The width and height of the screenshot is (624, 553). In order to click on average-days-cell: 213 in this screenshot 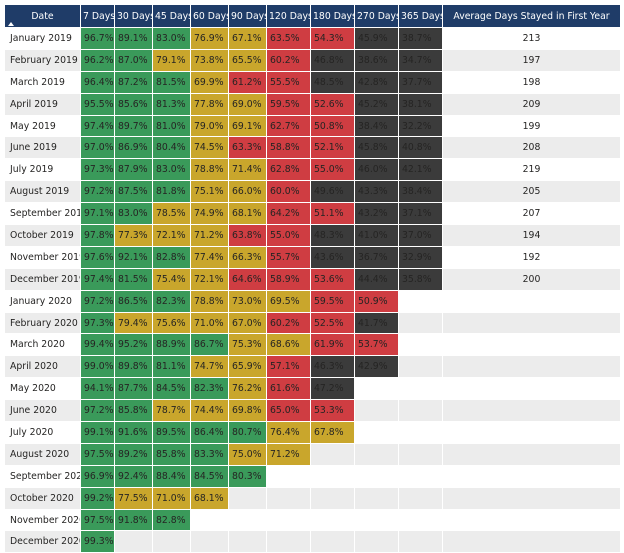, I will do `click(531, 38)`.